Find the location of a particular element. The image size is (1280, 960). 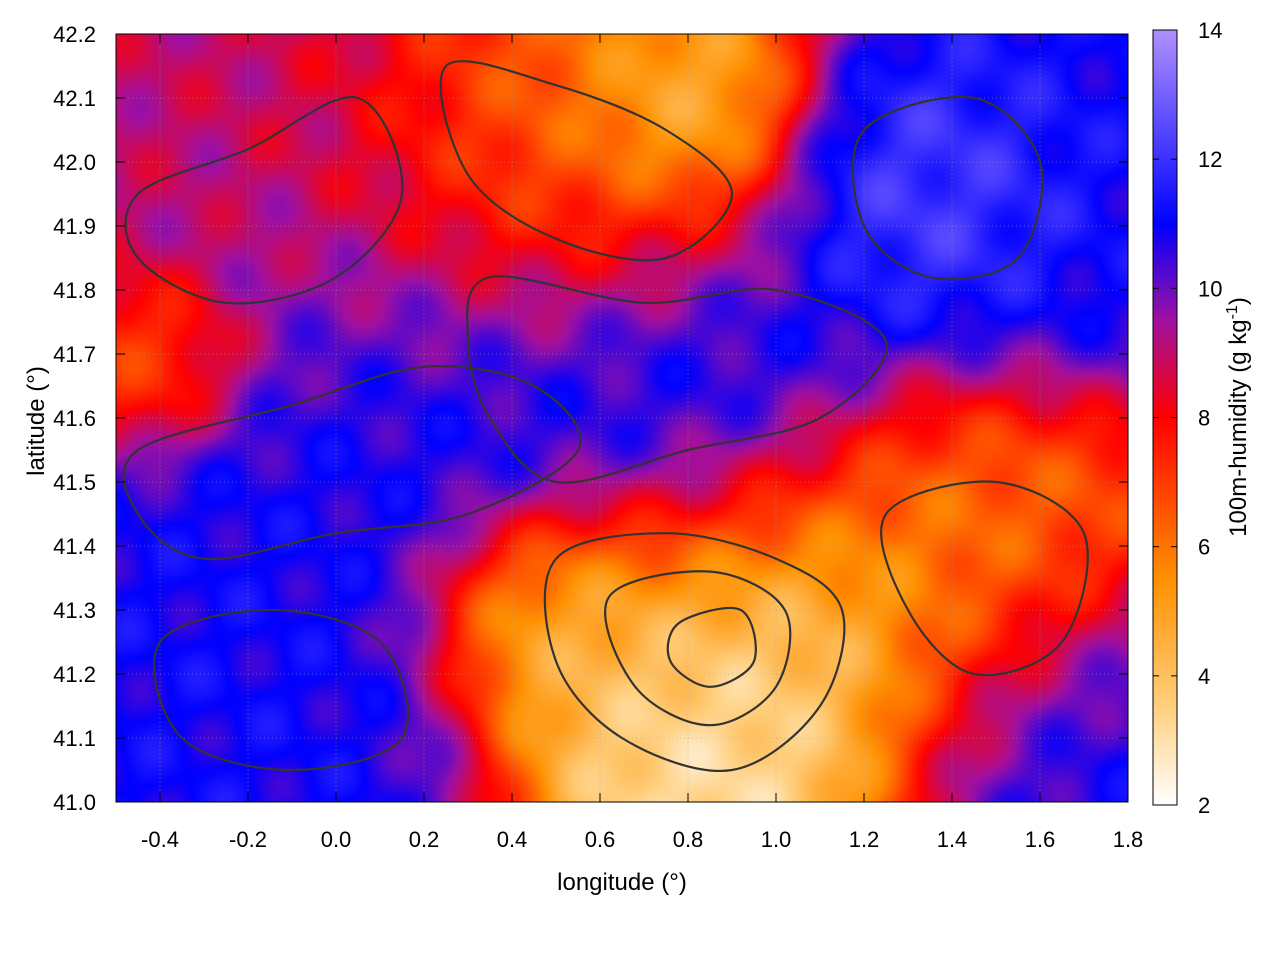

colorbar-ticks: 2 4 6 8 10 12 14 is located at coordinates (1187, 418).